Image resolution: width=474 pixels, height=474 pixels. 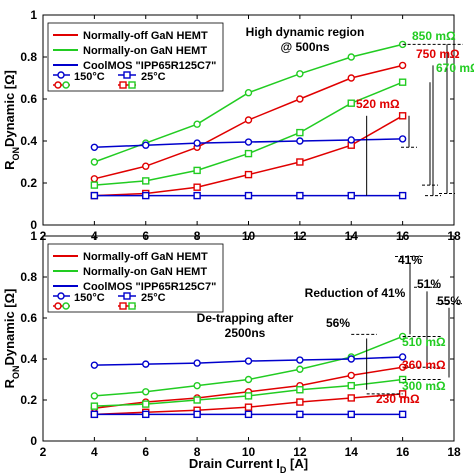 I want to click on annotation-detrap-time: 2500ns, so click(x=245, y=333).